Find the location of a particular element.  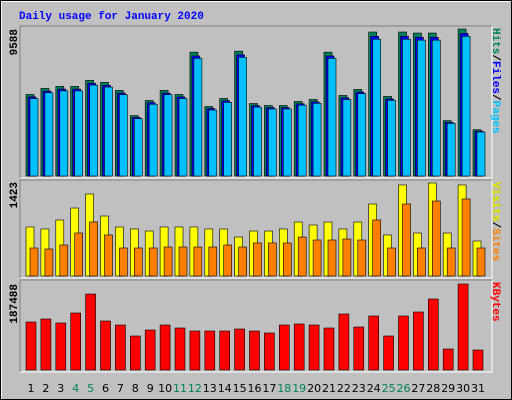

legend: Hits/Files/Pages is located at coordinates (495, 81).